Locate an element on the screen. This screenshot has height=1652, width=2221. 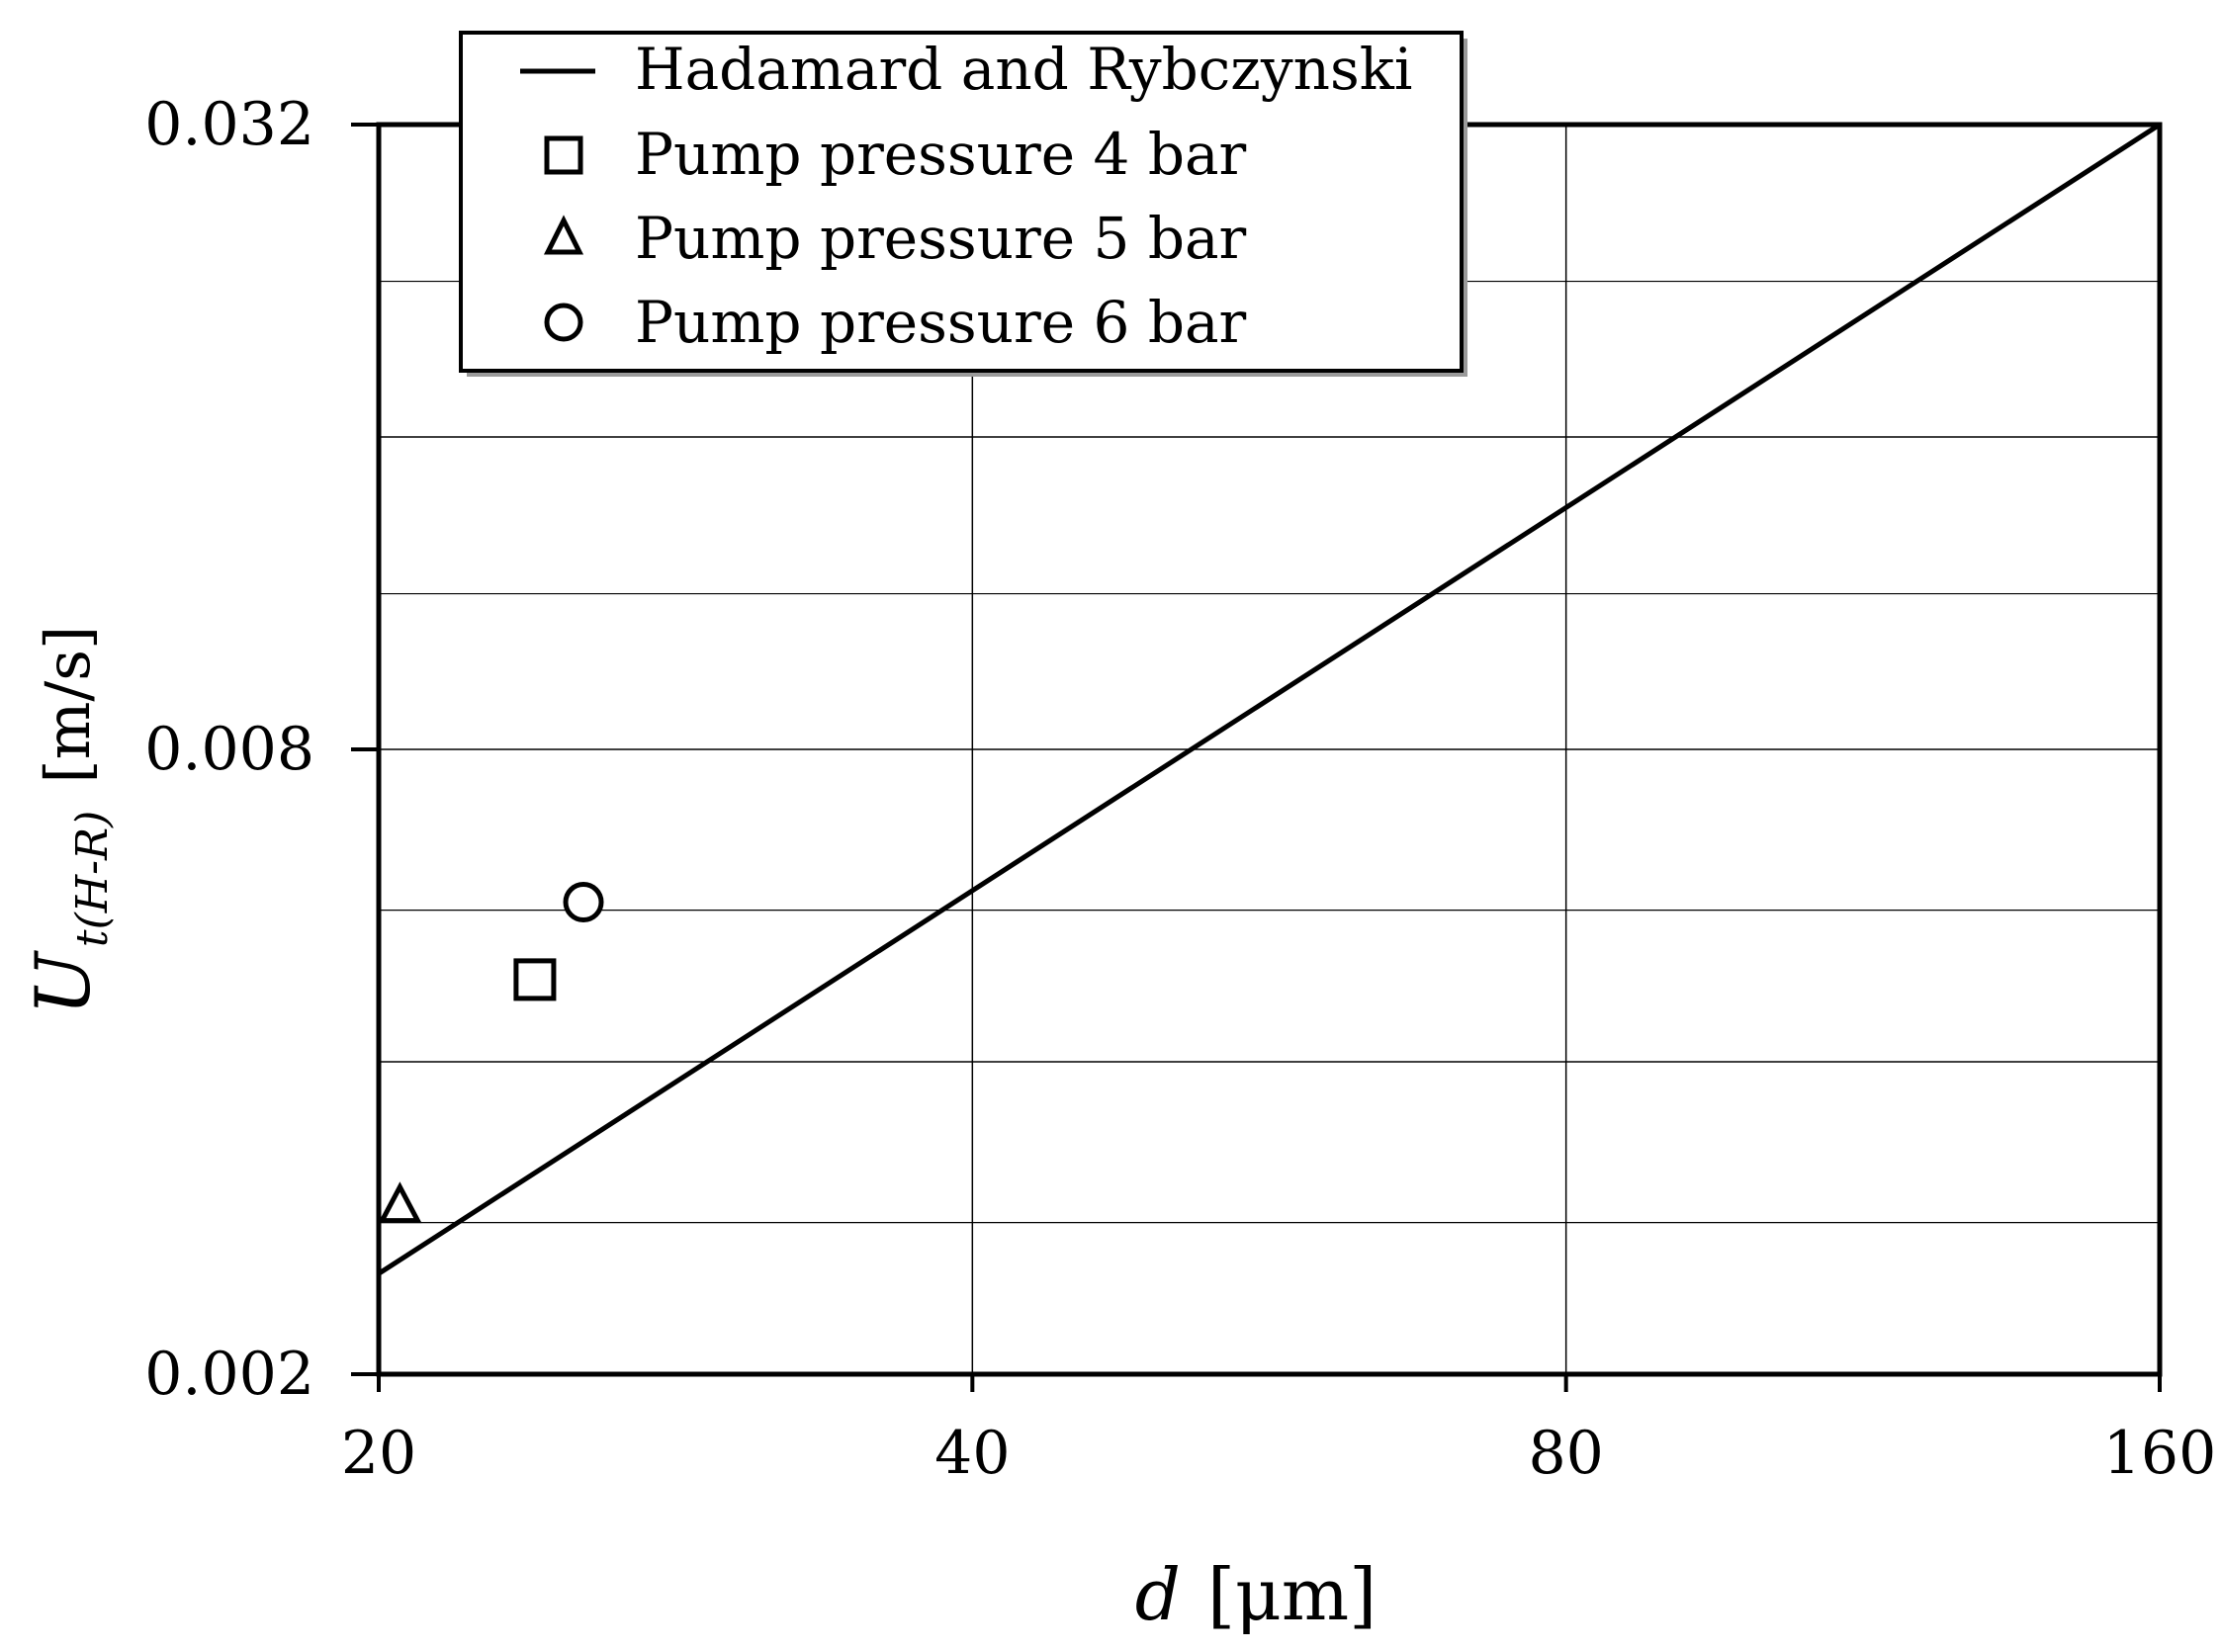
legend-circle-swatch is located at coordinates (563, 322).